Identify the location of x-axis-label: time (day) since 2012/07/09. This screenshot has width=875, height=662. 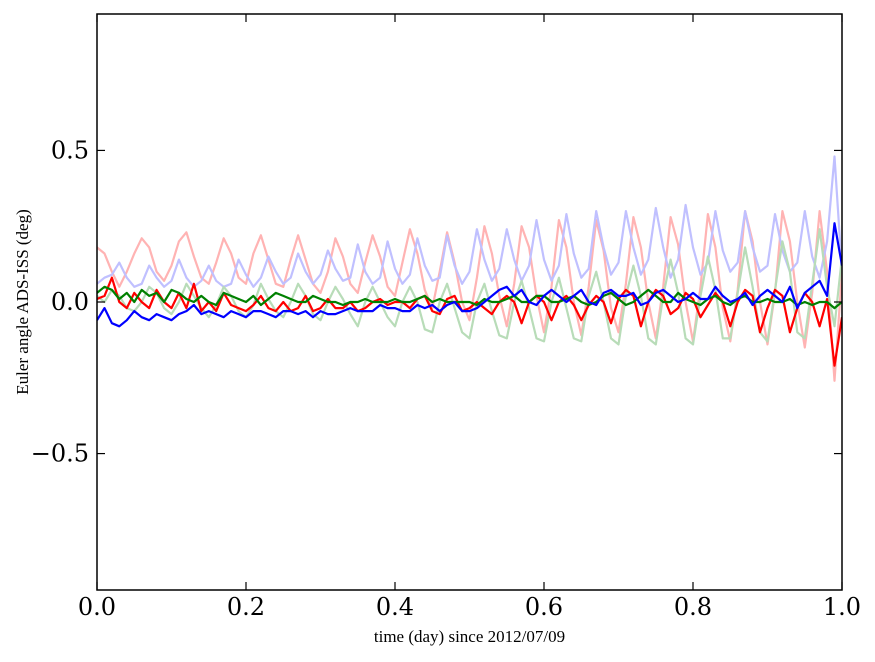
(469, 636).